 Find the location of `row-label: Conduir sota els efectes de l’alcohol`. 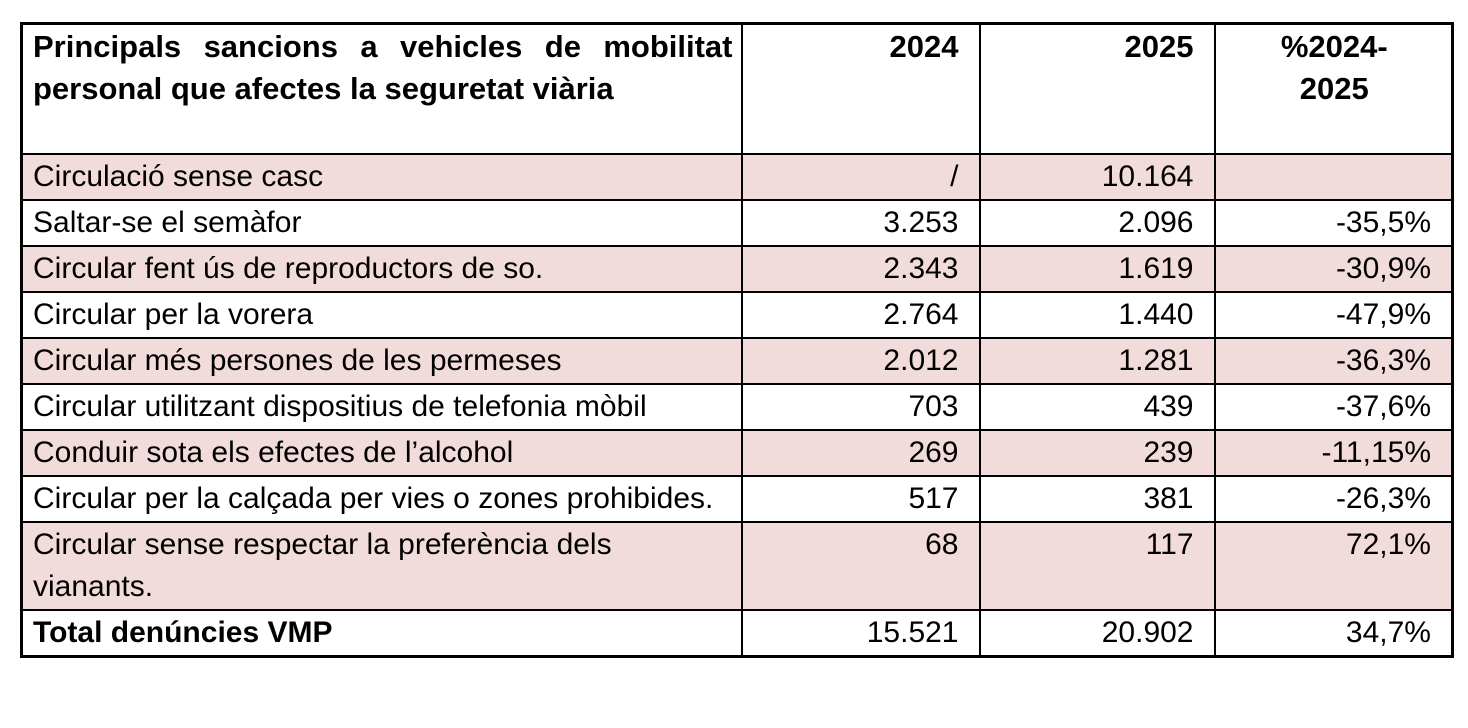

row-label: Conduir sota els efectes de l’alcohol is located at coordinates (381, 453).